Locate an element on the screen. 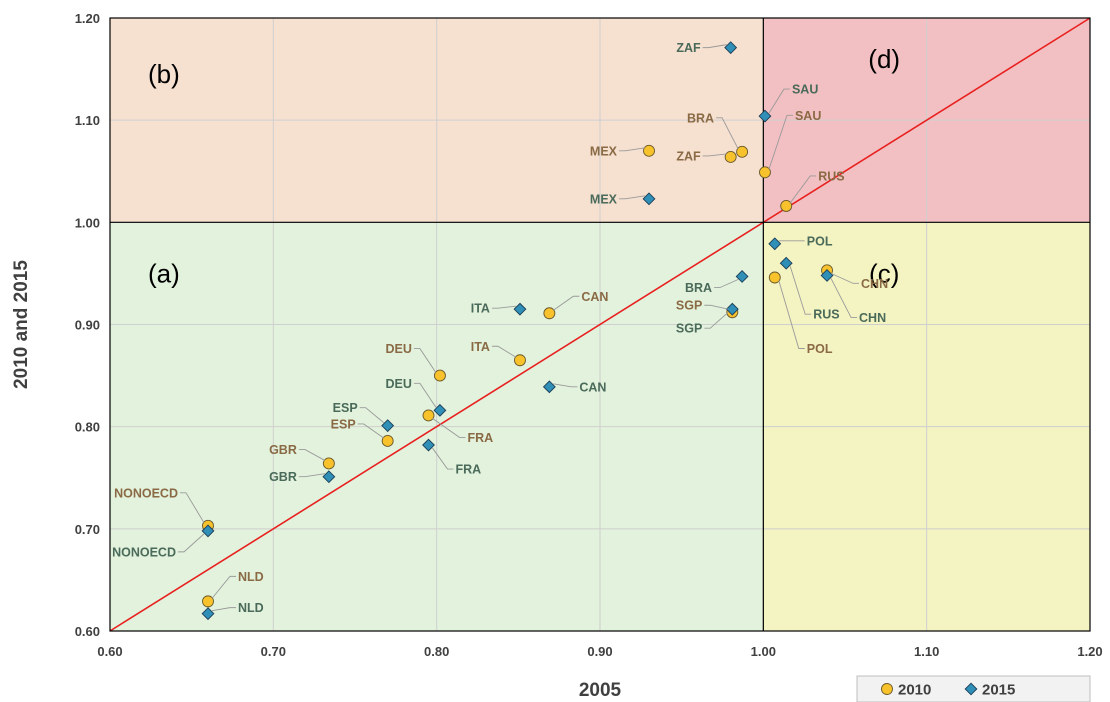  marker-2010-nld is located at coordinates (208, 601).